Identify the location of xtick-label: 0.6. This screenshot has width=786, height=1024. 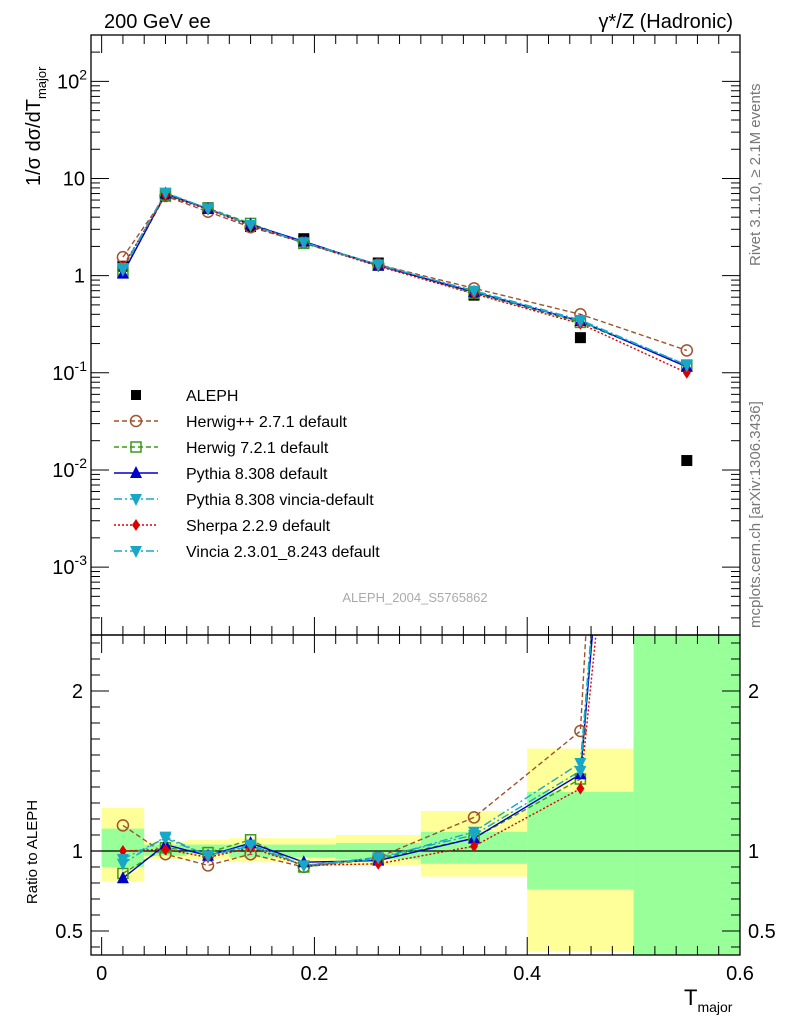
(740, 974).